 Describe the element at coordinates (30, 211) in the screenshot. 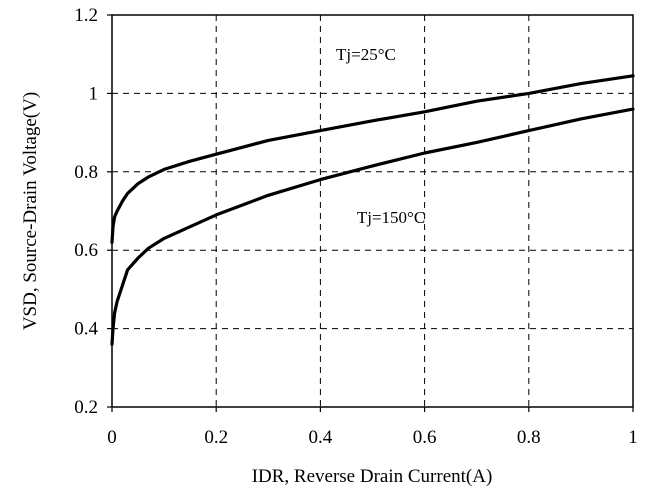

I see `y-axis-label: VSD, Source-Drain Voltage(V)` at that location.